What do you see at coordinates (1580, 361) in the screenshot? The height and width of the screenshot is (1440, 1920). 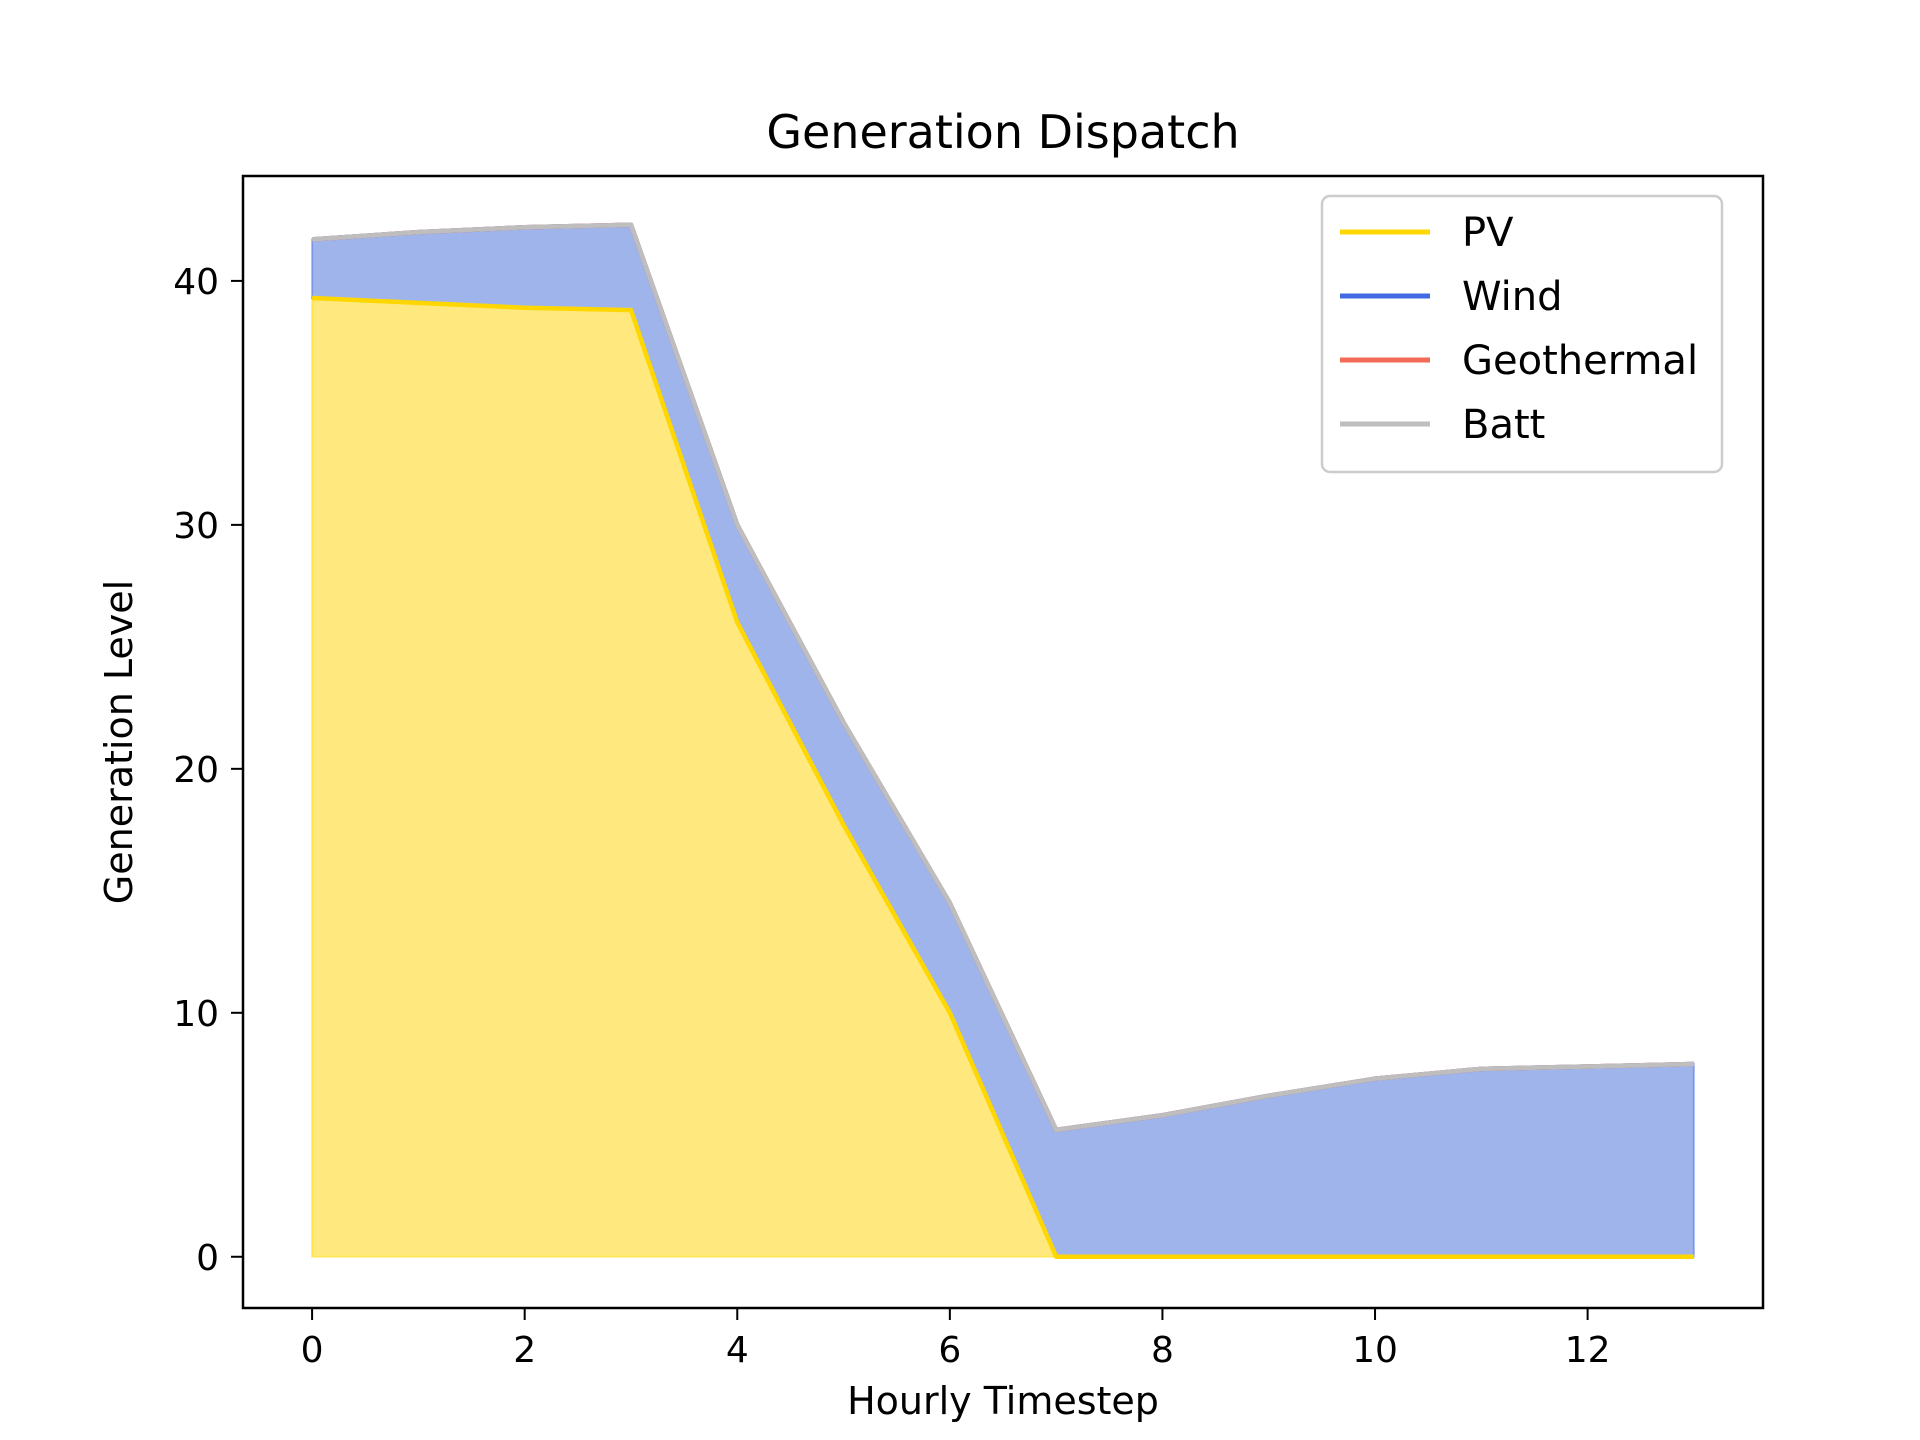 I see `legend-label-geothermal: Geothermal` at bounding box center [1580, 361].